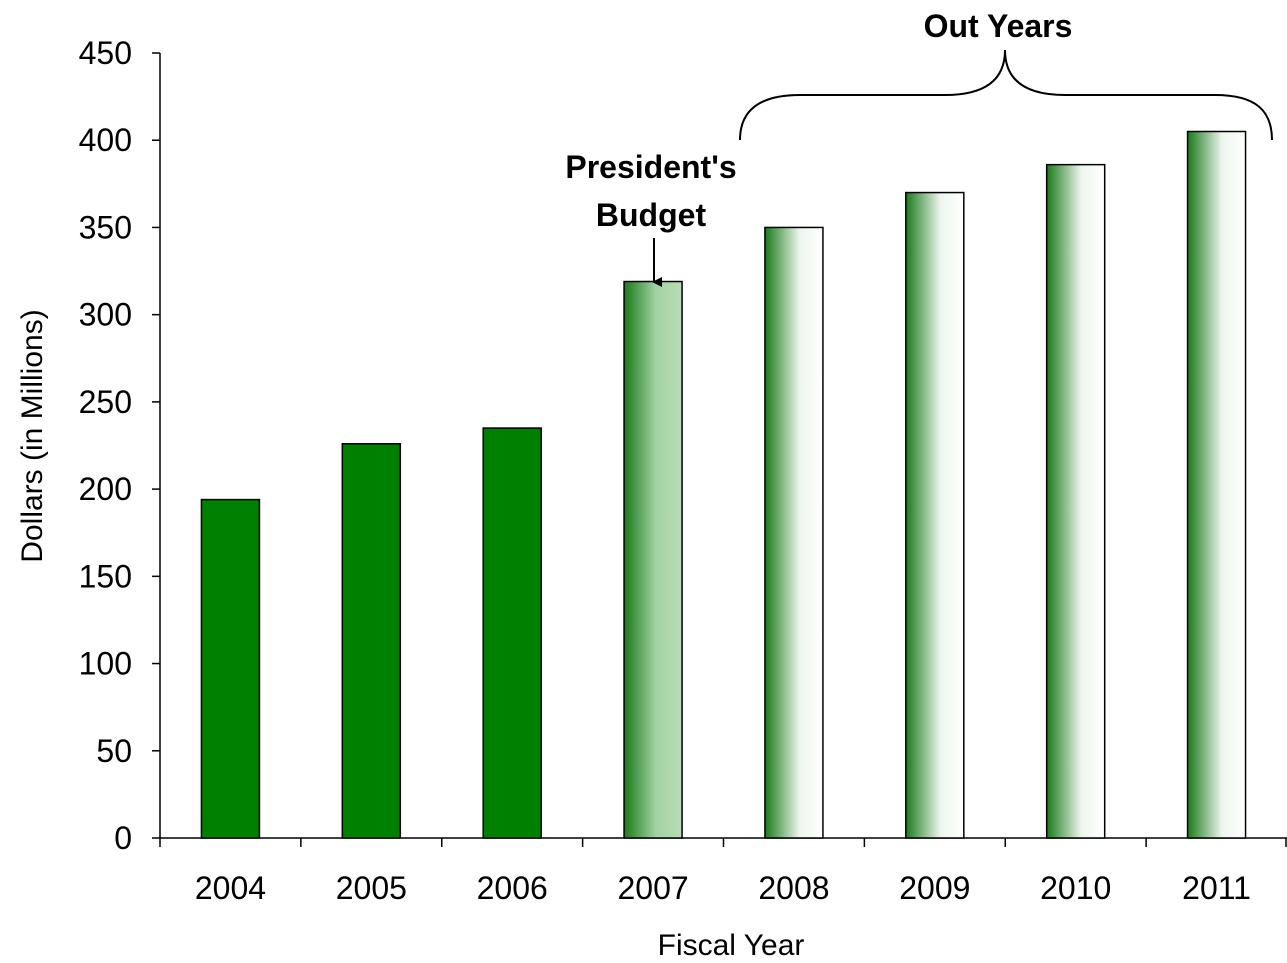  Describe the element at coordinates (723, 871) in the screenshot. I see `x-axis: 2004 2005 2006 2007 2008 2009 2010 2011` at that location.